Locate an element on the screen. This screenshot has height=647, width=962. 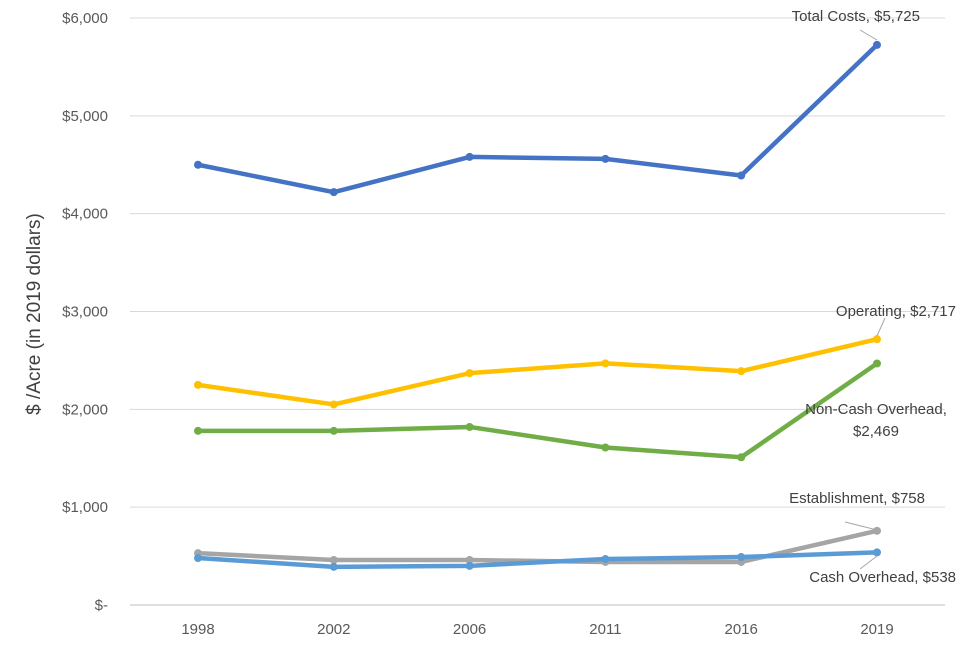
y-tick-label: $6,000 is located at coordinates (85, 18).